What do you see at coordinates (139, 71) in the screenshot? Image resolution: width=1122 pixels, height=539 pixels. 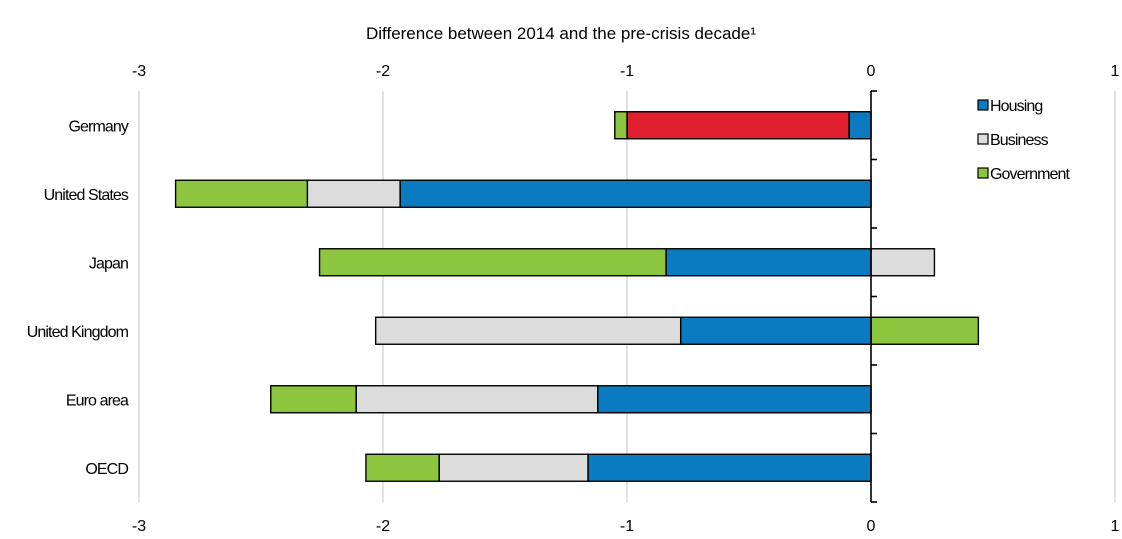 I see `x-tick-label-top: -3` at bounding box center [139, 71].